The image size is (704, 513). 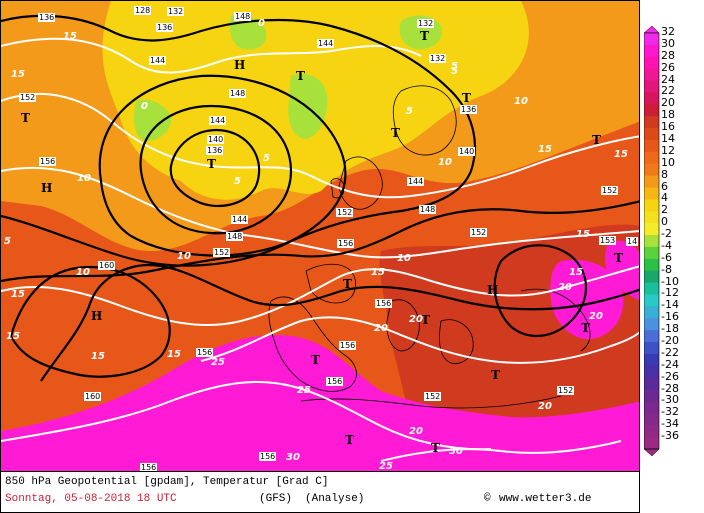 What do you see at coordinates (670, 424) in the screenshot?
I see `legend-value: -34` at bounding box center [670, 424].